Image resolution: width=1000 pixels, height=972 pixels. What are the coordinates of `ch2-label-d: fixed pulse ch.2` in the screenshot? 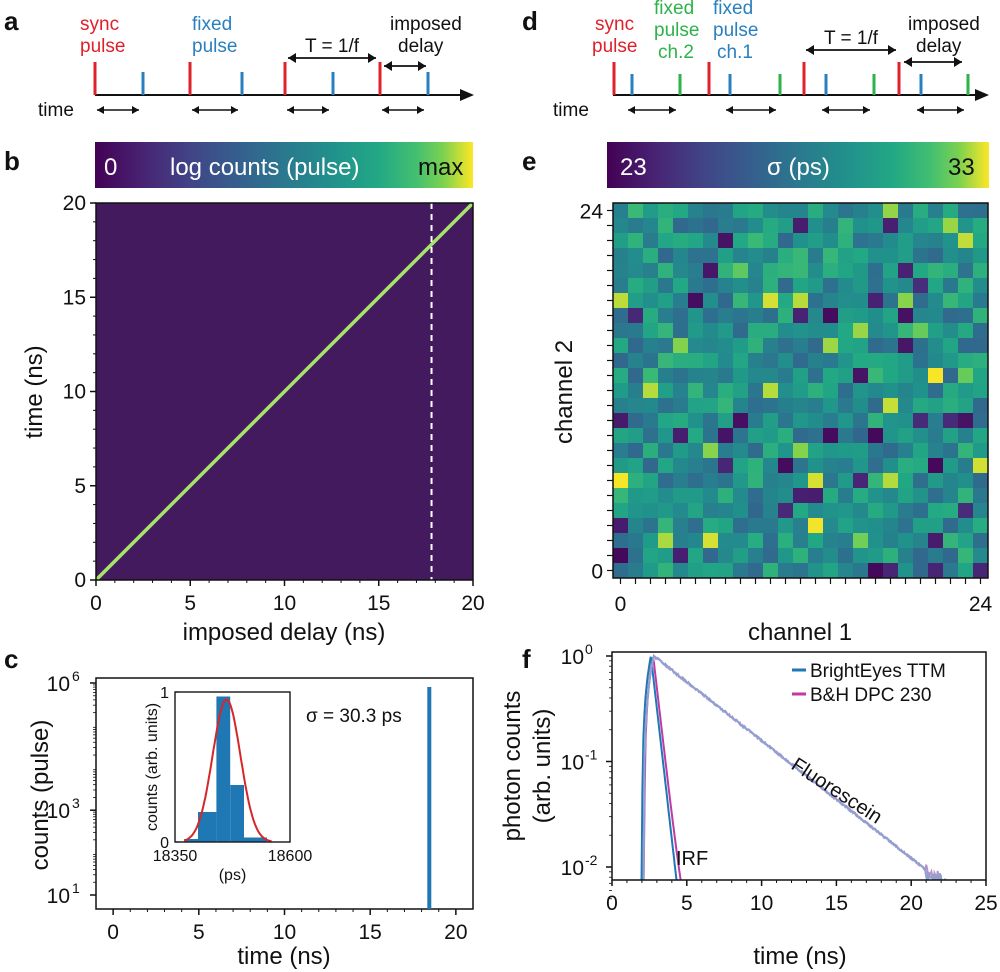 It's located at (679, 31).